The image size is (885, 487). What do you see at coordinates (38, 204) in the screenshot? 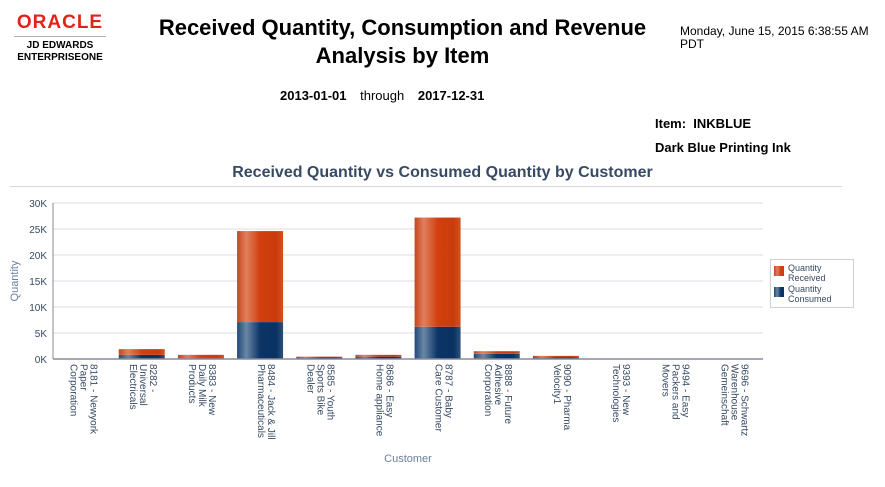
I see `y-tick-label: 30K` at bounding box center [38, 204].